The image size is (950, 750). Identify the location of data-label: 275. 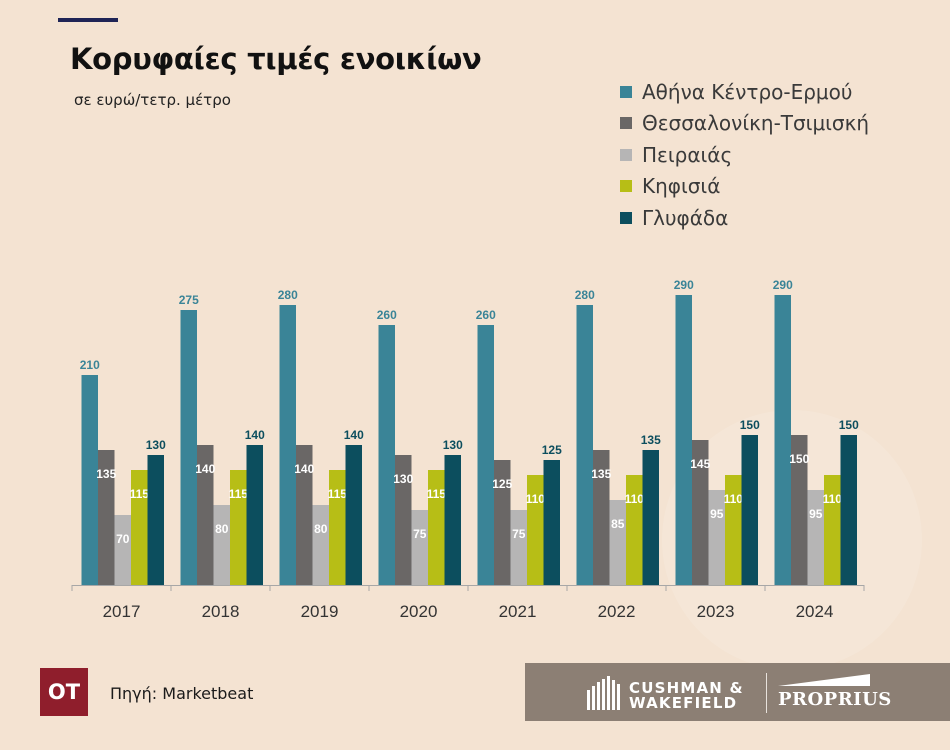
(189, 300).